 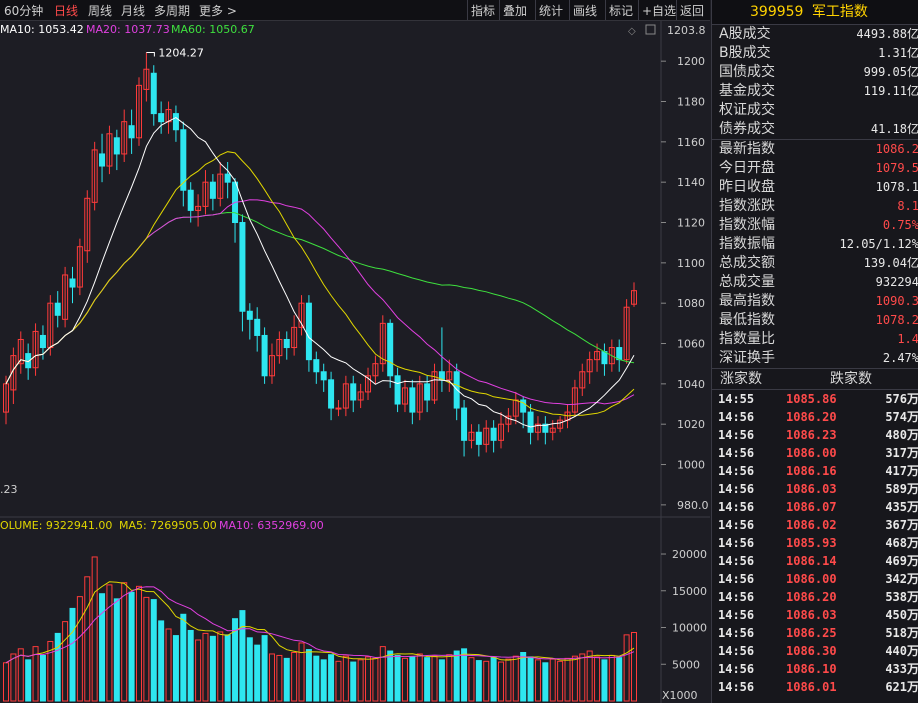 I want to click on tick-row: 14:56 1086.00 317万, so click(x=815, y=453).